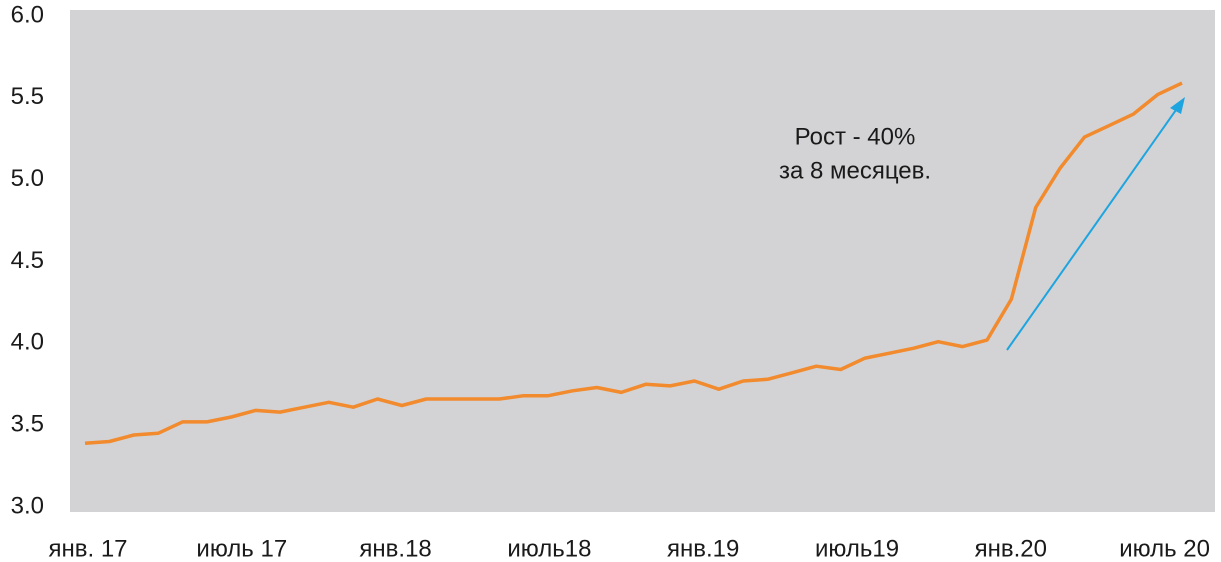 The width and height of the screenshot is (1221, 562). What do you see at coordinates (27, 178) in the screenshot?
I see `y-tick-label: 5.0` at bounding box center [27, 178].